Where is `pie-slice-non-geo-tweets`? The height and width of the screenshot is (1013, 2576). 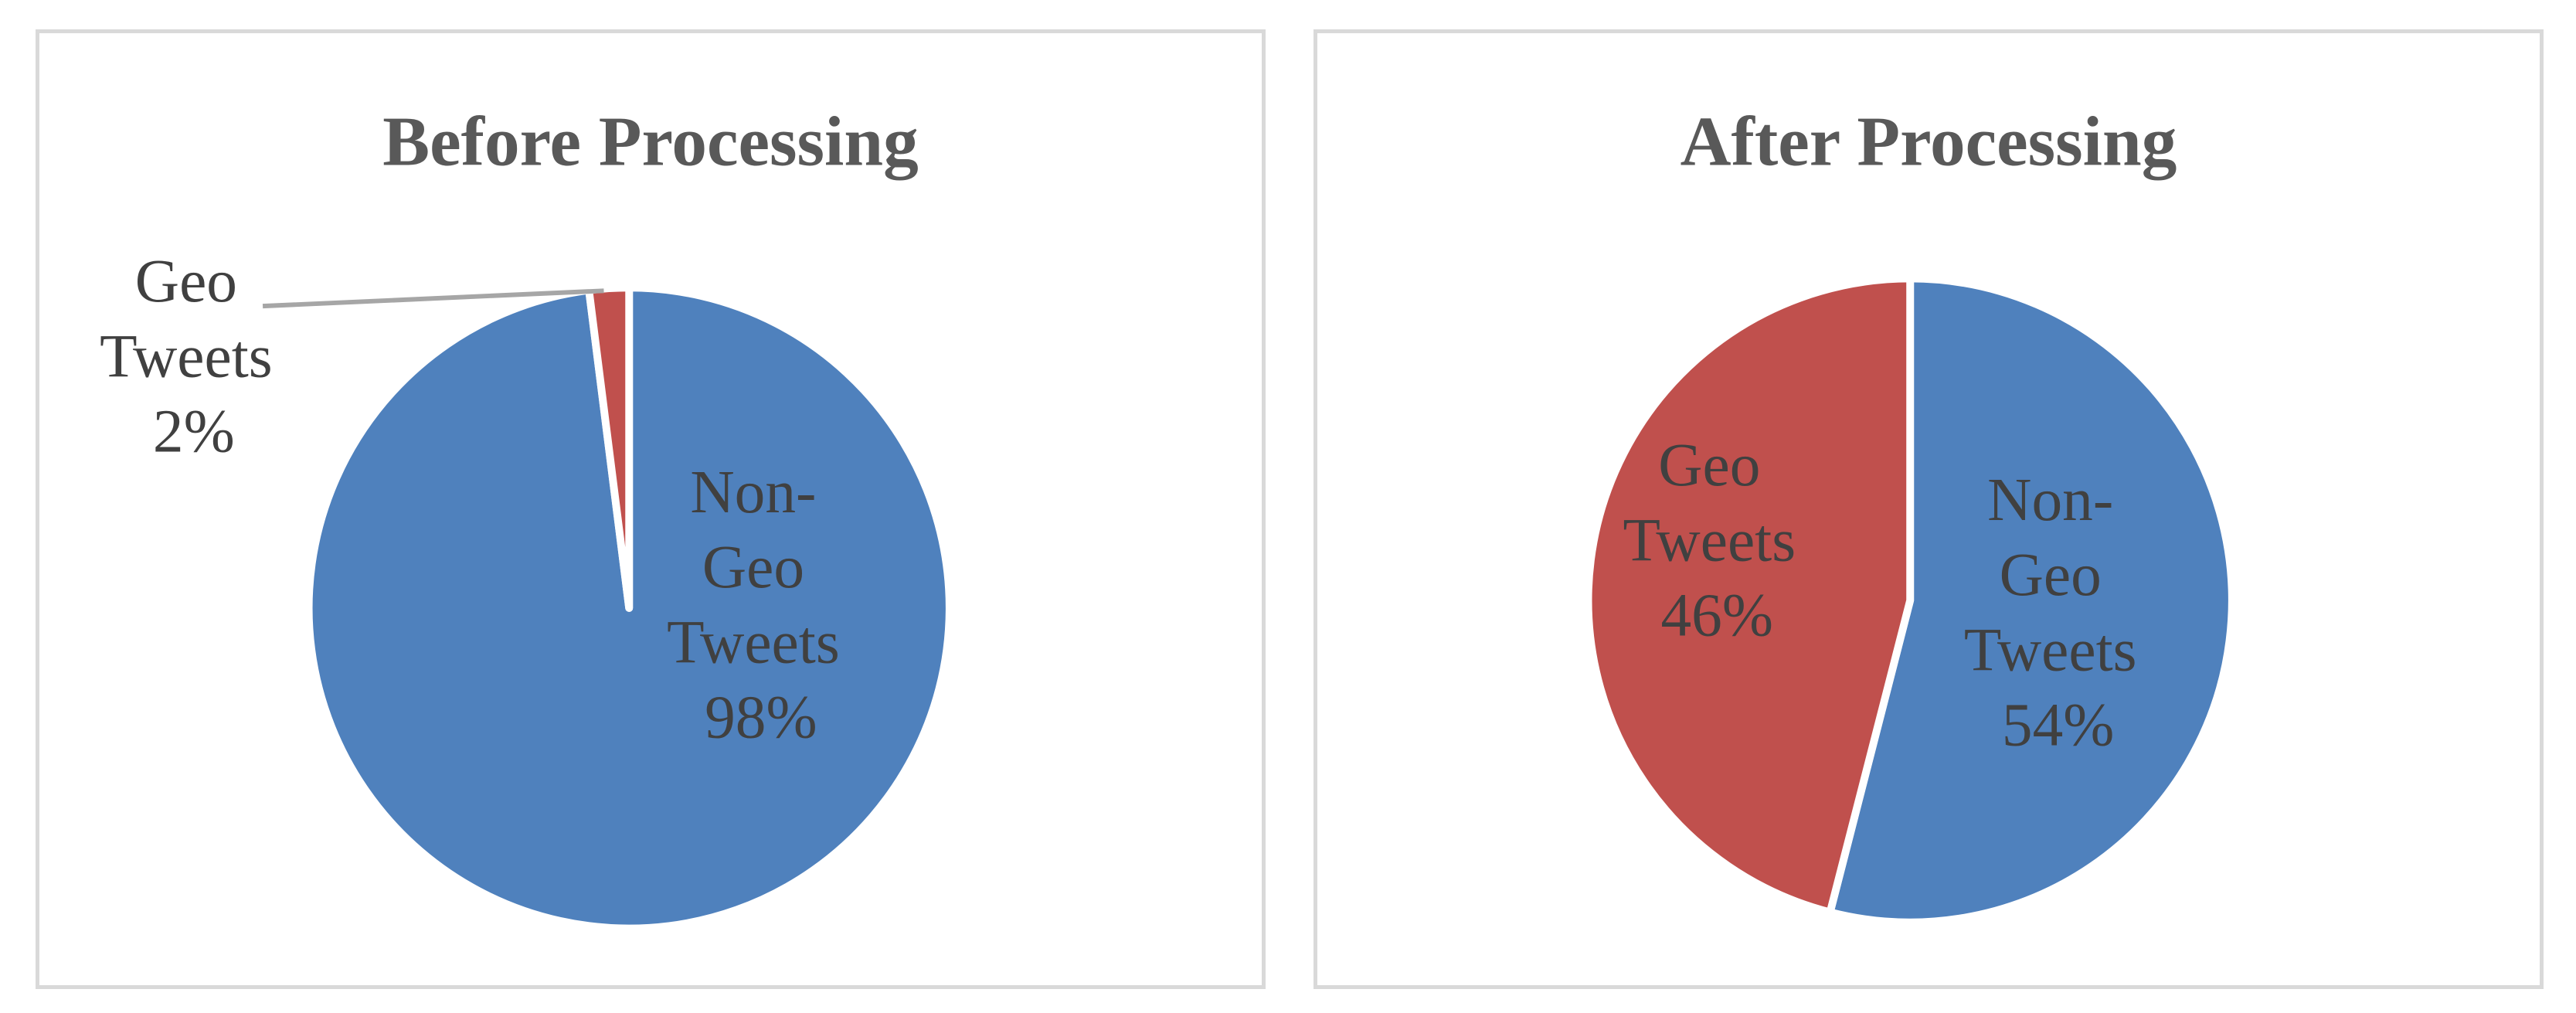
pie-slice-non-geo-tweets is located at coordinates (2031, 600).